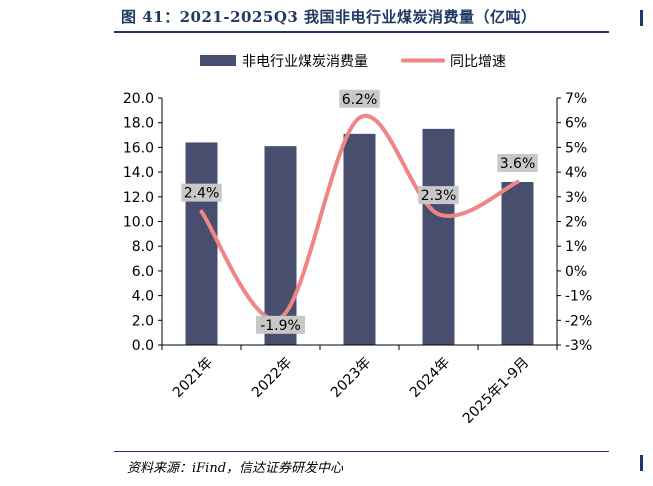 This screenshot has height=486, width=653. Describe the element at coordinates (576, 272) in the screenshot. I see `right-axis-tick-label: 0%` at that location.